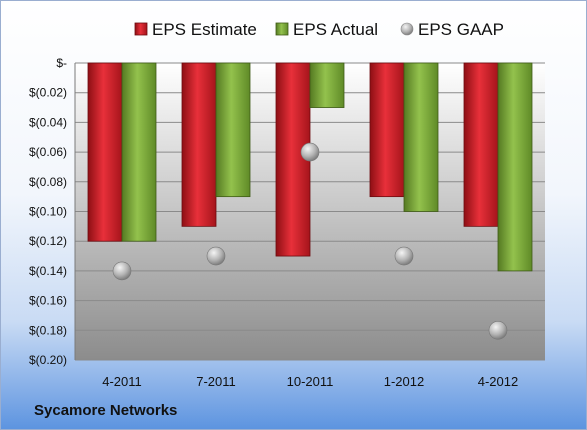  I want to click on y-tick-label: $(0.10), so click(48, 212).